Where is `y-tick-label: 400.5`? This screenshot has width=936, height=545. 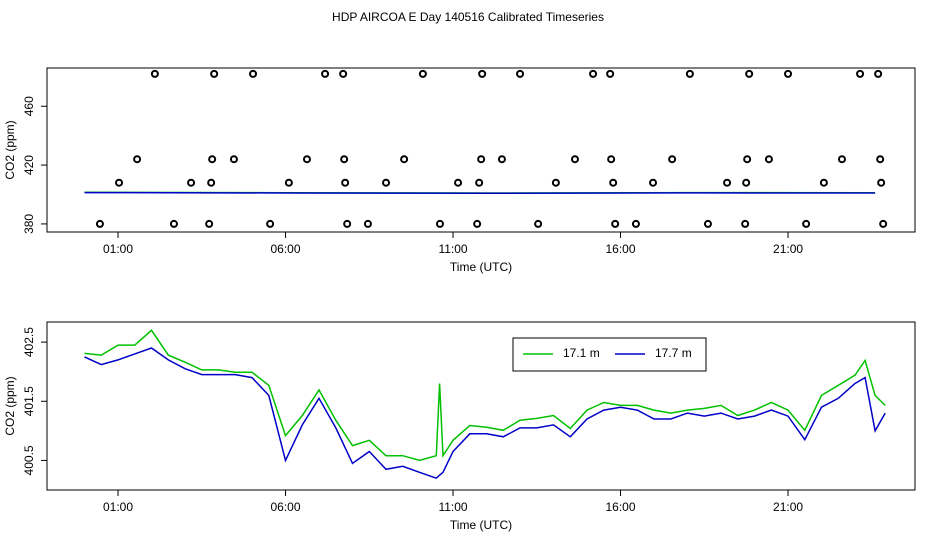 y-tick-label: 400.5 is located at coordinates (29, 460).